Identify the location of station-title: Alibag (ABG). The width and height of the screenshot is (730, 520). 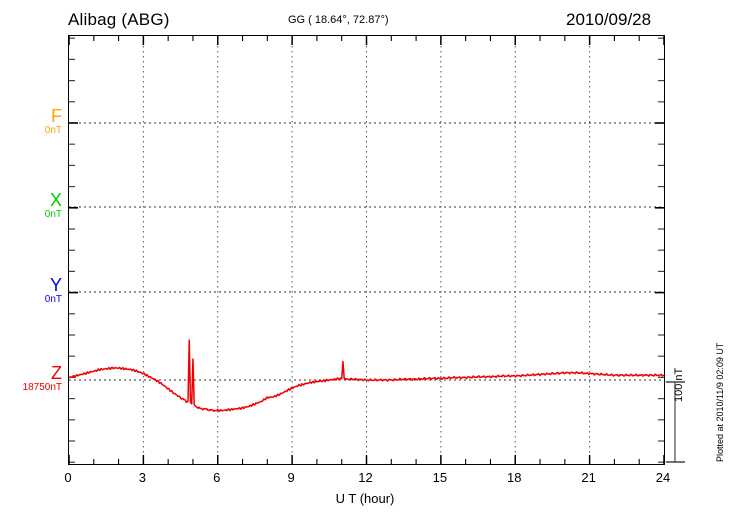
(119, 19).